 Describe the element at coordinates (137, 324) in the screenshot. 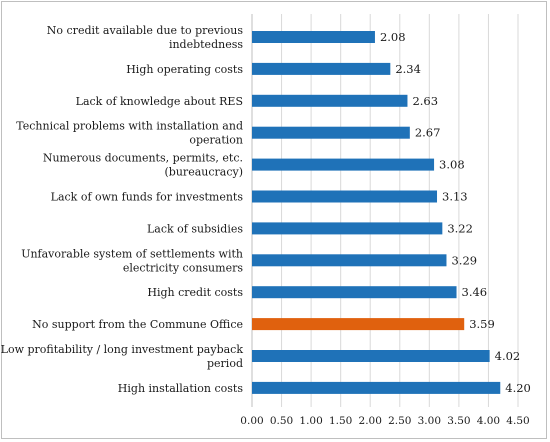

I see `category-label-9: No support from the Commune Office` at that location.